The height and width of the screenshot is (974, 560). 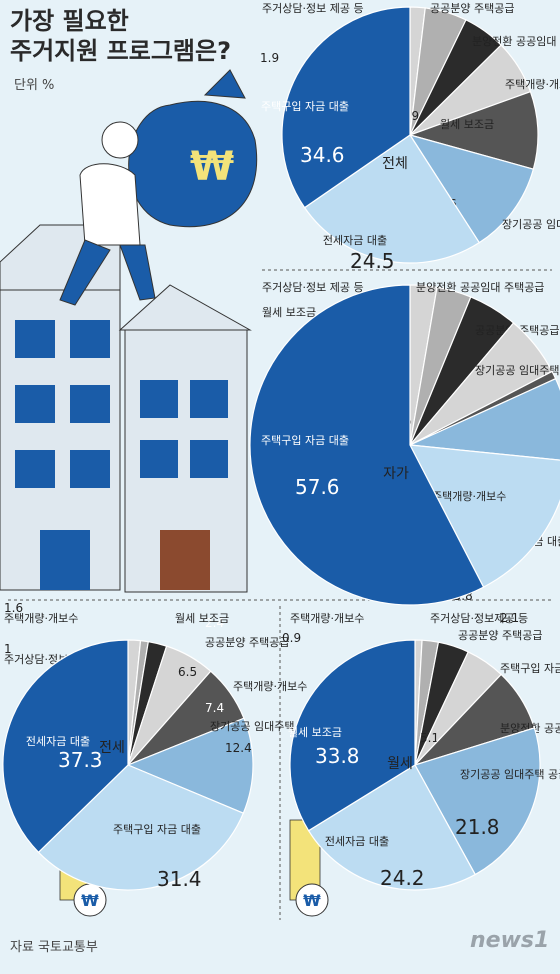 What do you see at coordinates (395, 164) in the screenshot?
I see `pie-center-title: 전체` at bounding box center [395, 164].